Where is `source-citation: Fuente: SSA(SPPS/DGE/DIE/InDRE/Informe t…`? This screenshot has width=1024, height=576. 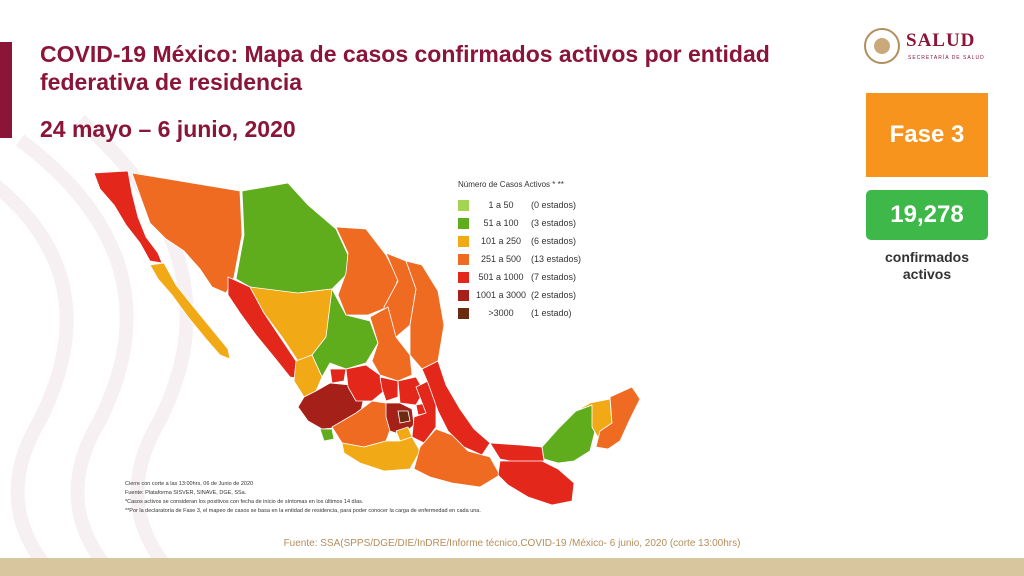
source-citation: Fuente: SSA(SPPS/DGE/DIE/InDRE/Informe t… is located at coordinates (512, 543).